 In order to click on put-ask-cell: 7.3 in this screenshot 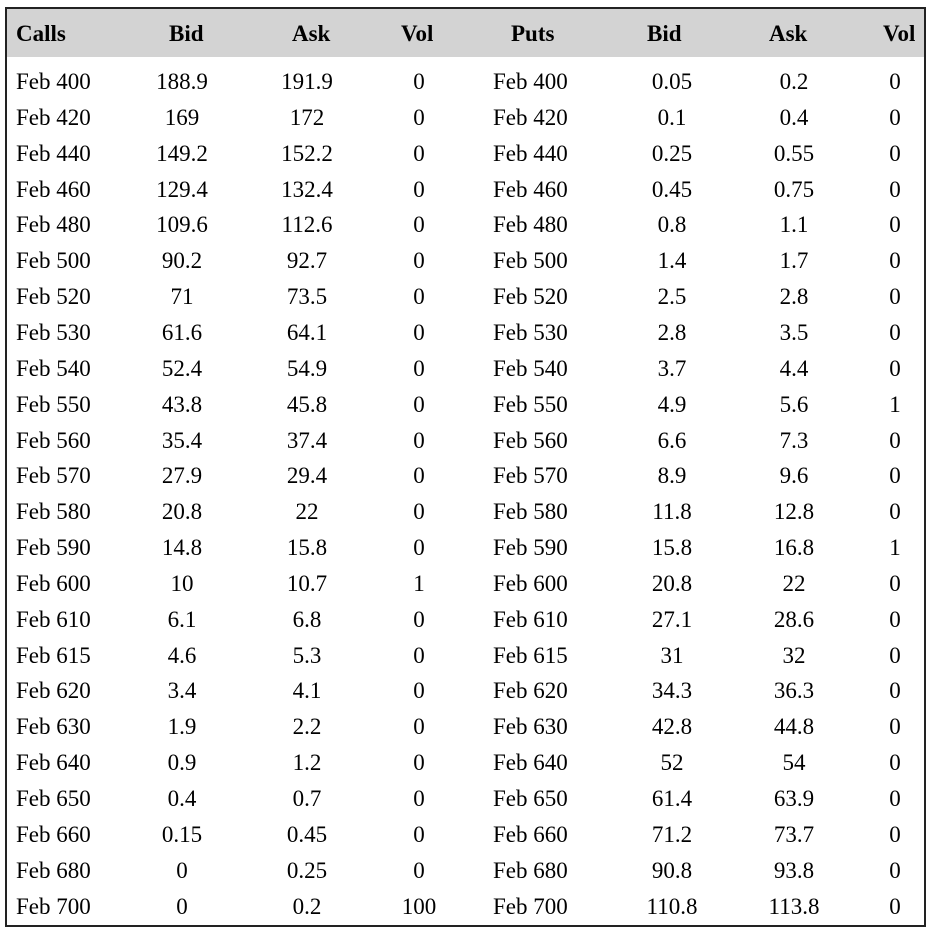, I will do `click(794, 440)`.